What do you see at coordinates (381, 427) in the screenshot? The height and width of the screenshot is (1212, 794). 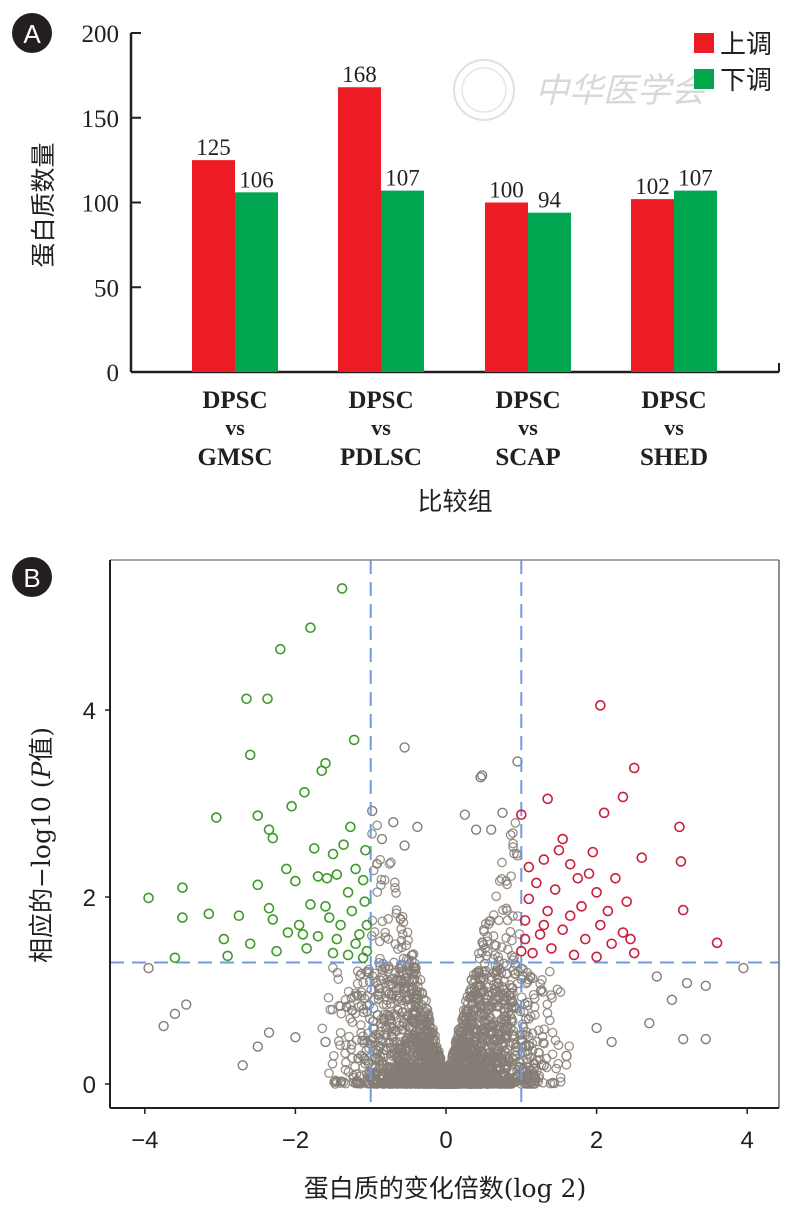 I see `bar-category-label-line2: vs` at bounding box center [381, 427].